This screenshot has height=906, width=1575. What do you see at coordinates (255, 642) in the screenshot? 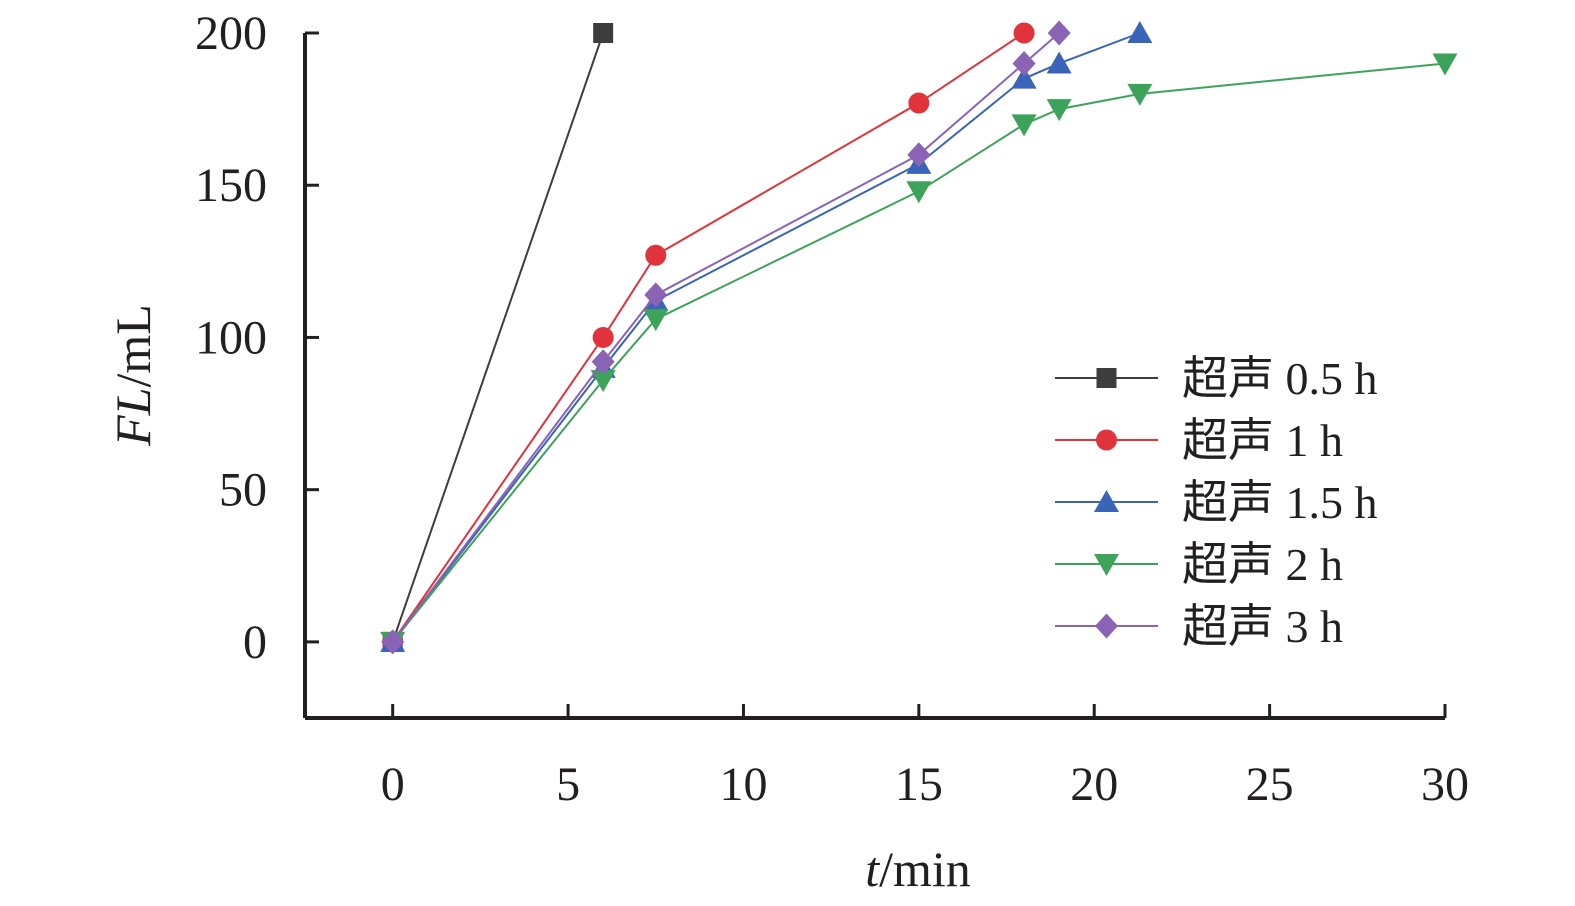
I see `y-tick-label: 0` at bounding box center [255, 642].